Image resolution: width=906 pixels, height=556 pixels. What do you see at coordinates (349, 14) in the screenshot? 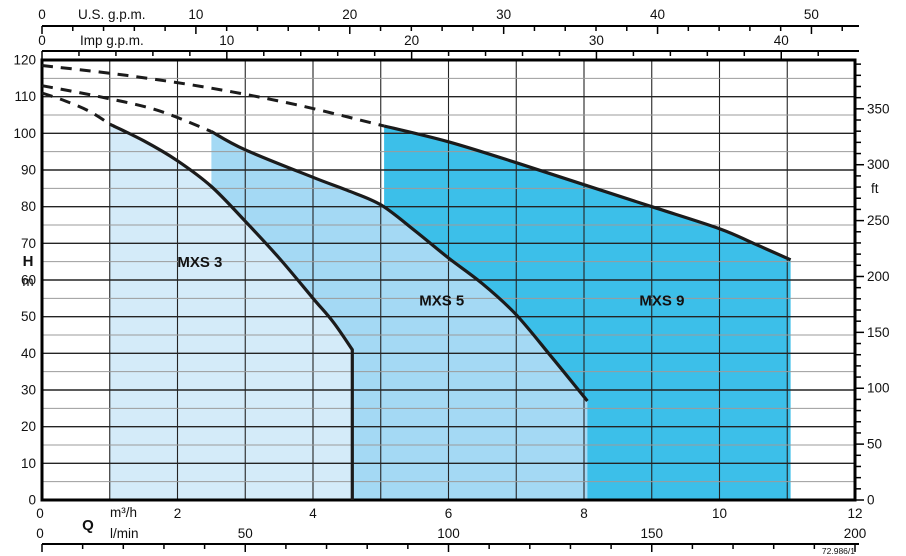
I see `us-gpm-tick-label: 20` at bounding box center [349, 14].